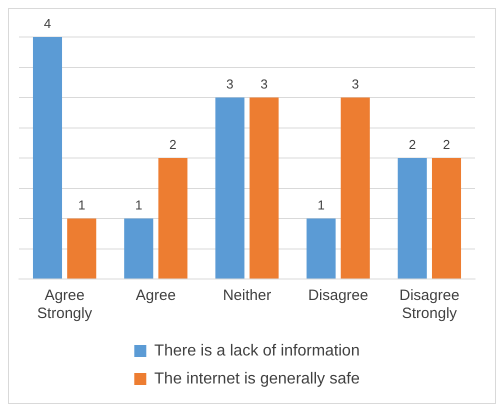  I want to click on x-tick-label: Neither, so click(247, 295).